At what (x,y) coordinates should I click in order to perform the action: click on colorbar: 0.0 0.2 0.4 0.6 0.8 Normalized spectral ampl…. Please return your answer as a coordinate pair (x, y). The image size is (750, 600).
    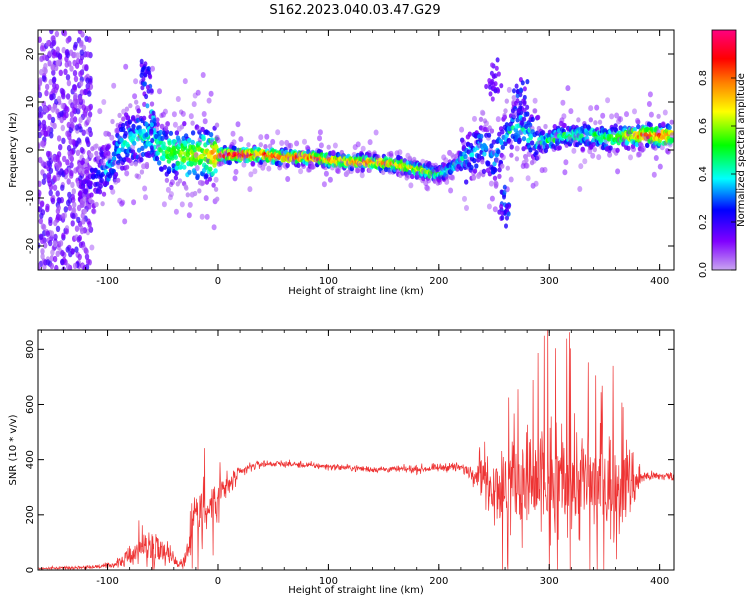
    Looking at the image, I should click on (722, 153).